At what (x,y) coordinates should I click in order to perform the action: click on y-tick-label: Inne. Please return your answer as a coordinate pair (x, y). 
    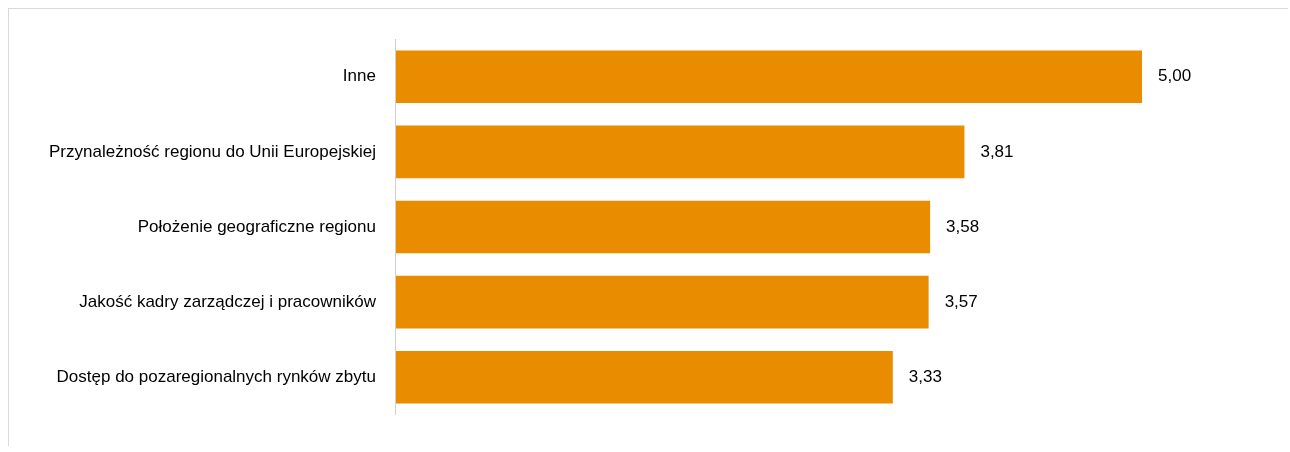
    Looking at the image, I should click on (359, 76).